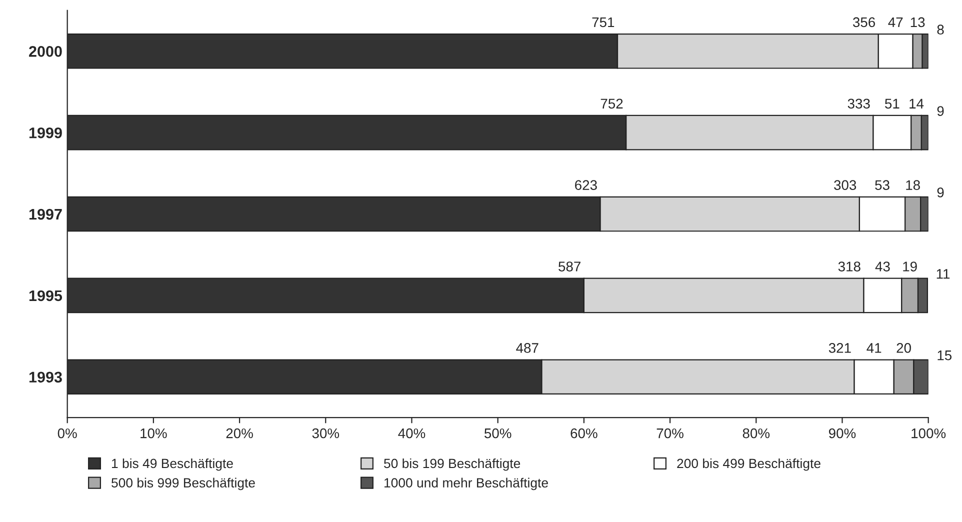  I want to click on y-tick-label: 1993, so click(45, 377).